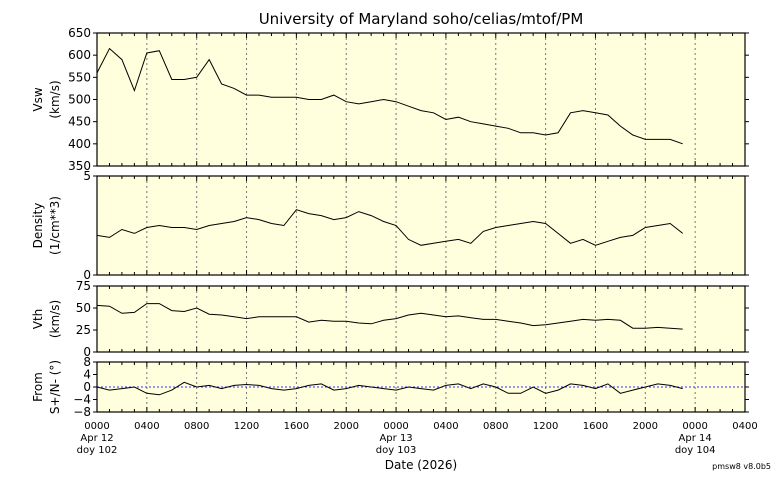  I want to click on vsw-y-tick-label: 400, so click(79, 144).